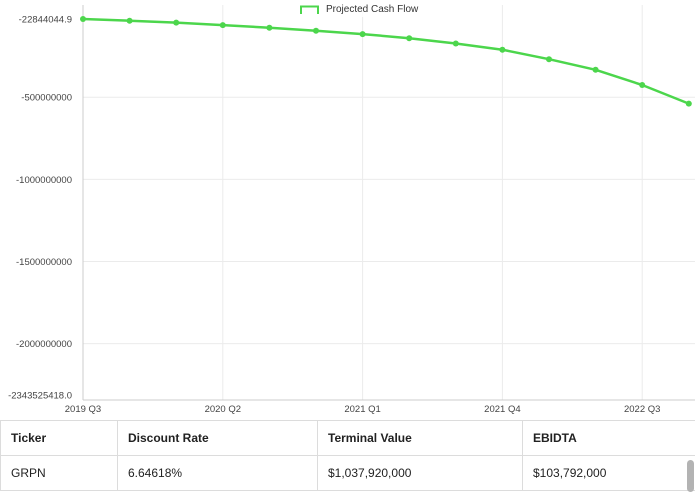 The height and width of the screenshot is (494, 695). Describe the element at coordinates (83, 409) in the screenshot. I see `x-axis-label: 2019 Q3` at that location.